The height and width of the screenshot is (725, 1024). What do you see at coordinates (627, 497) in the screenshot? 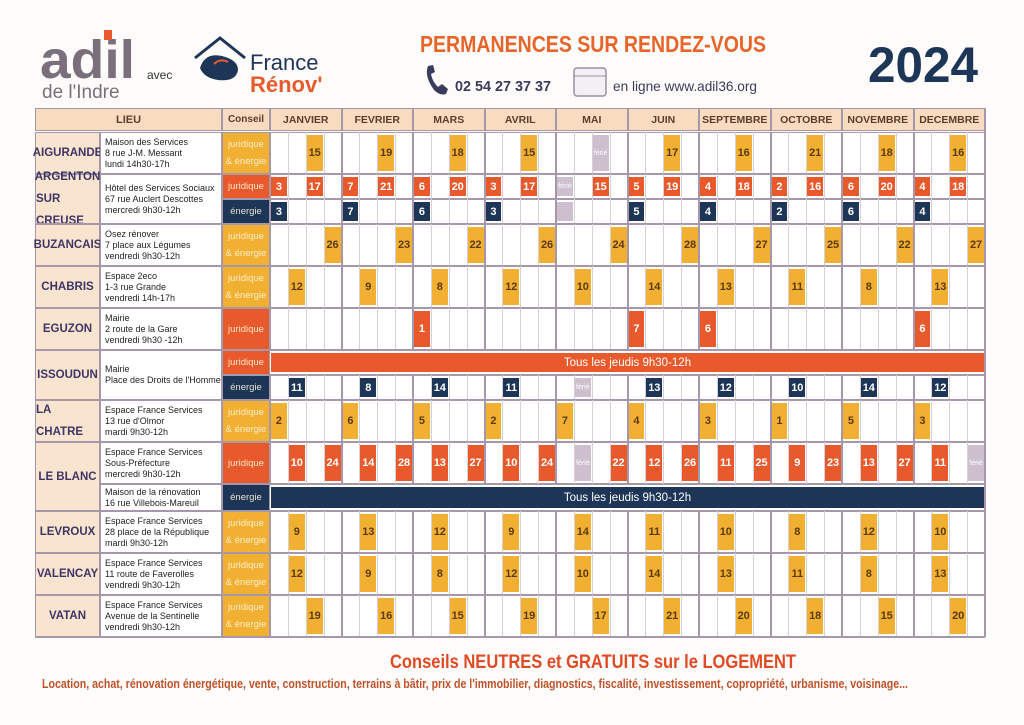
I see `banner: Tous les jeudis 9h30-12h` at bounding box center [627, 497].